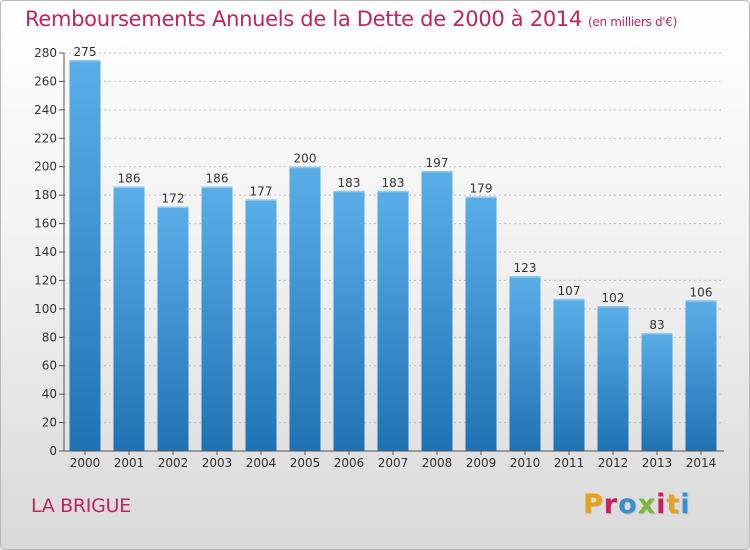 The height and width of the screenshot is (550, 750). What do you see at coordinates (85, 52) in the screenshot?
I see `data-label: 275` at bounding box center [85, 52].